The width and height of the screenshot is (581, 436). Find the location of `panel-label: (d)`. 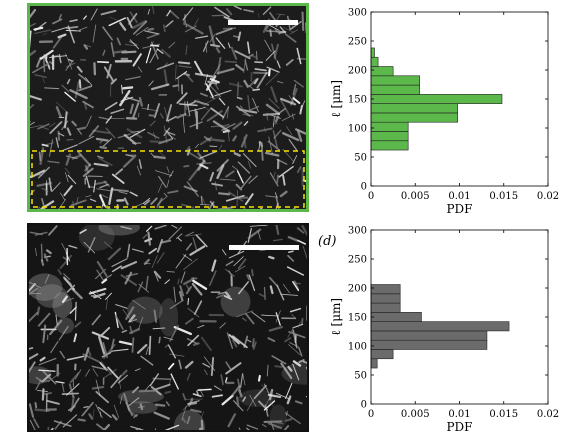

panel-label: (d) is located at coordinates (327, 241).